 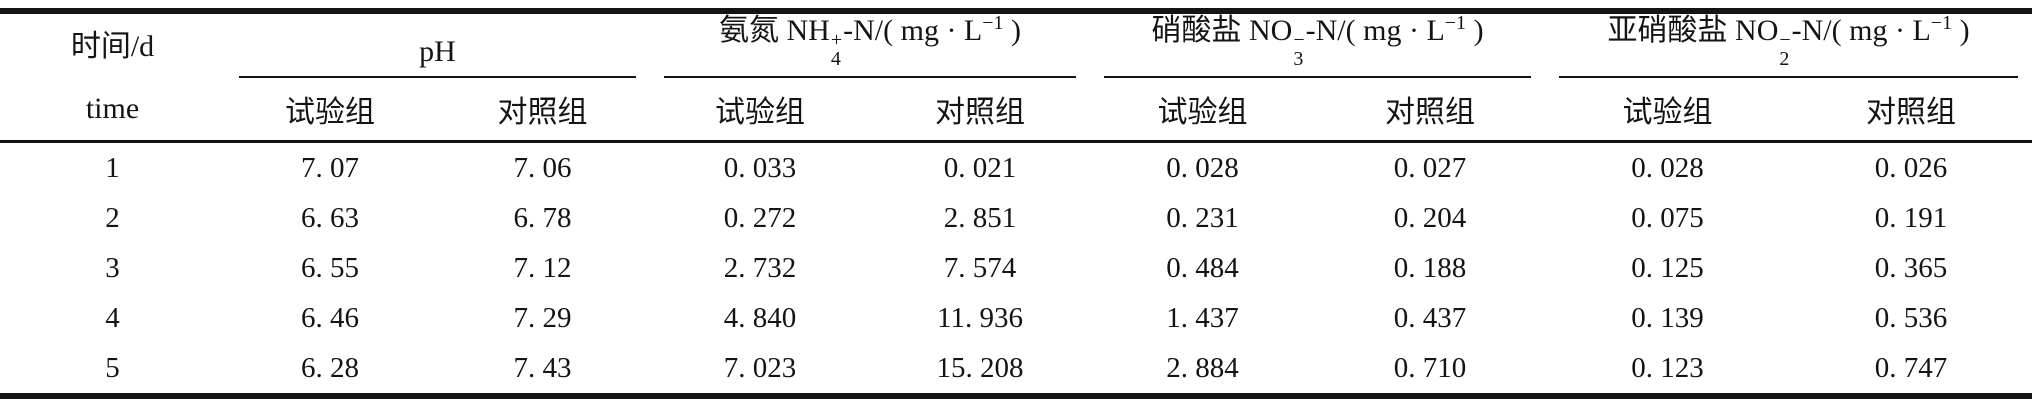 I want to click on value-cell: 0. 191, so click(x=1911, y=217).